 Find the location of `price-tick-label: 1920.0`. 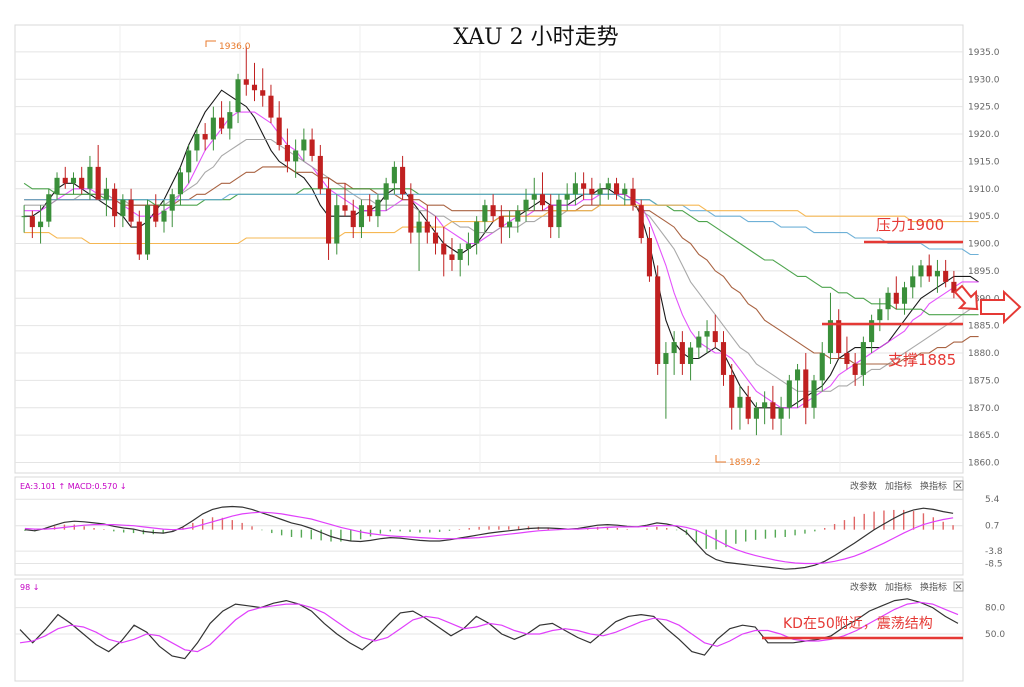

price-tick-label: 1920.0 is located at coordinates (984, 135).